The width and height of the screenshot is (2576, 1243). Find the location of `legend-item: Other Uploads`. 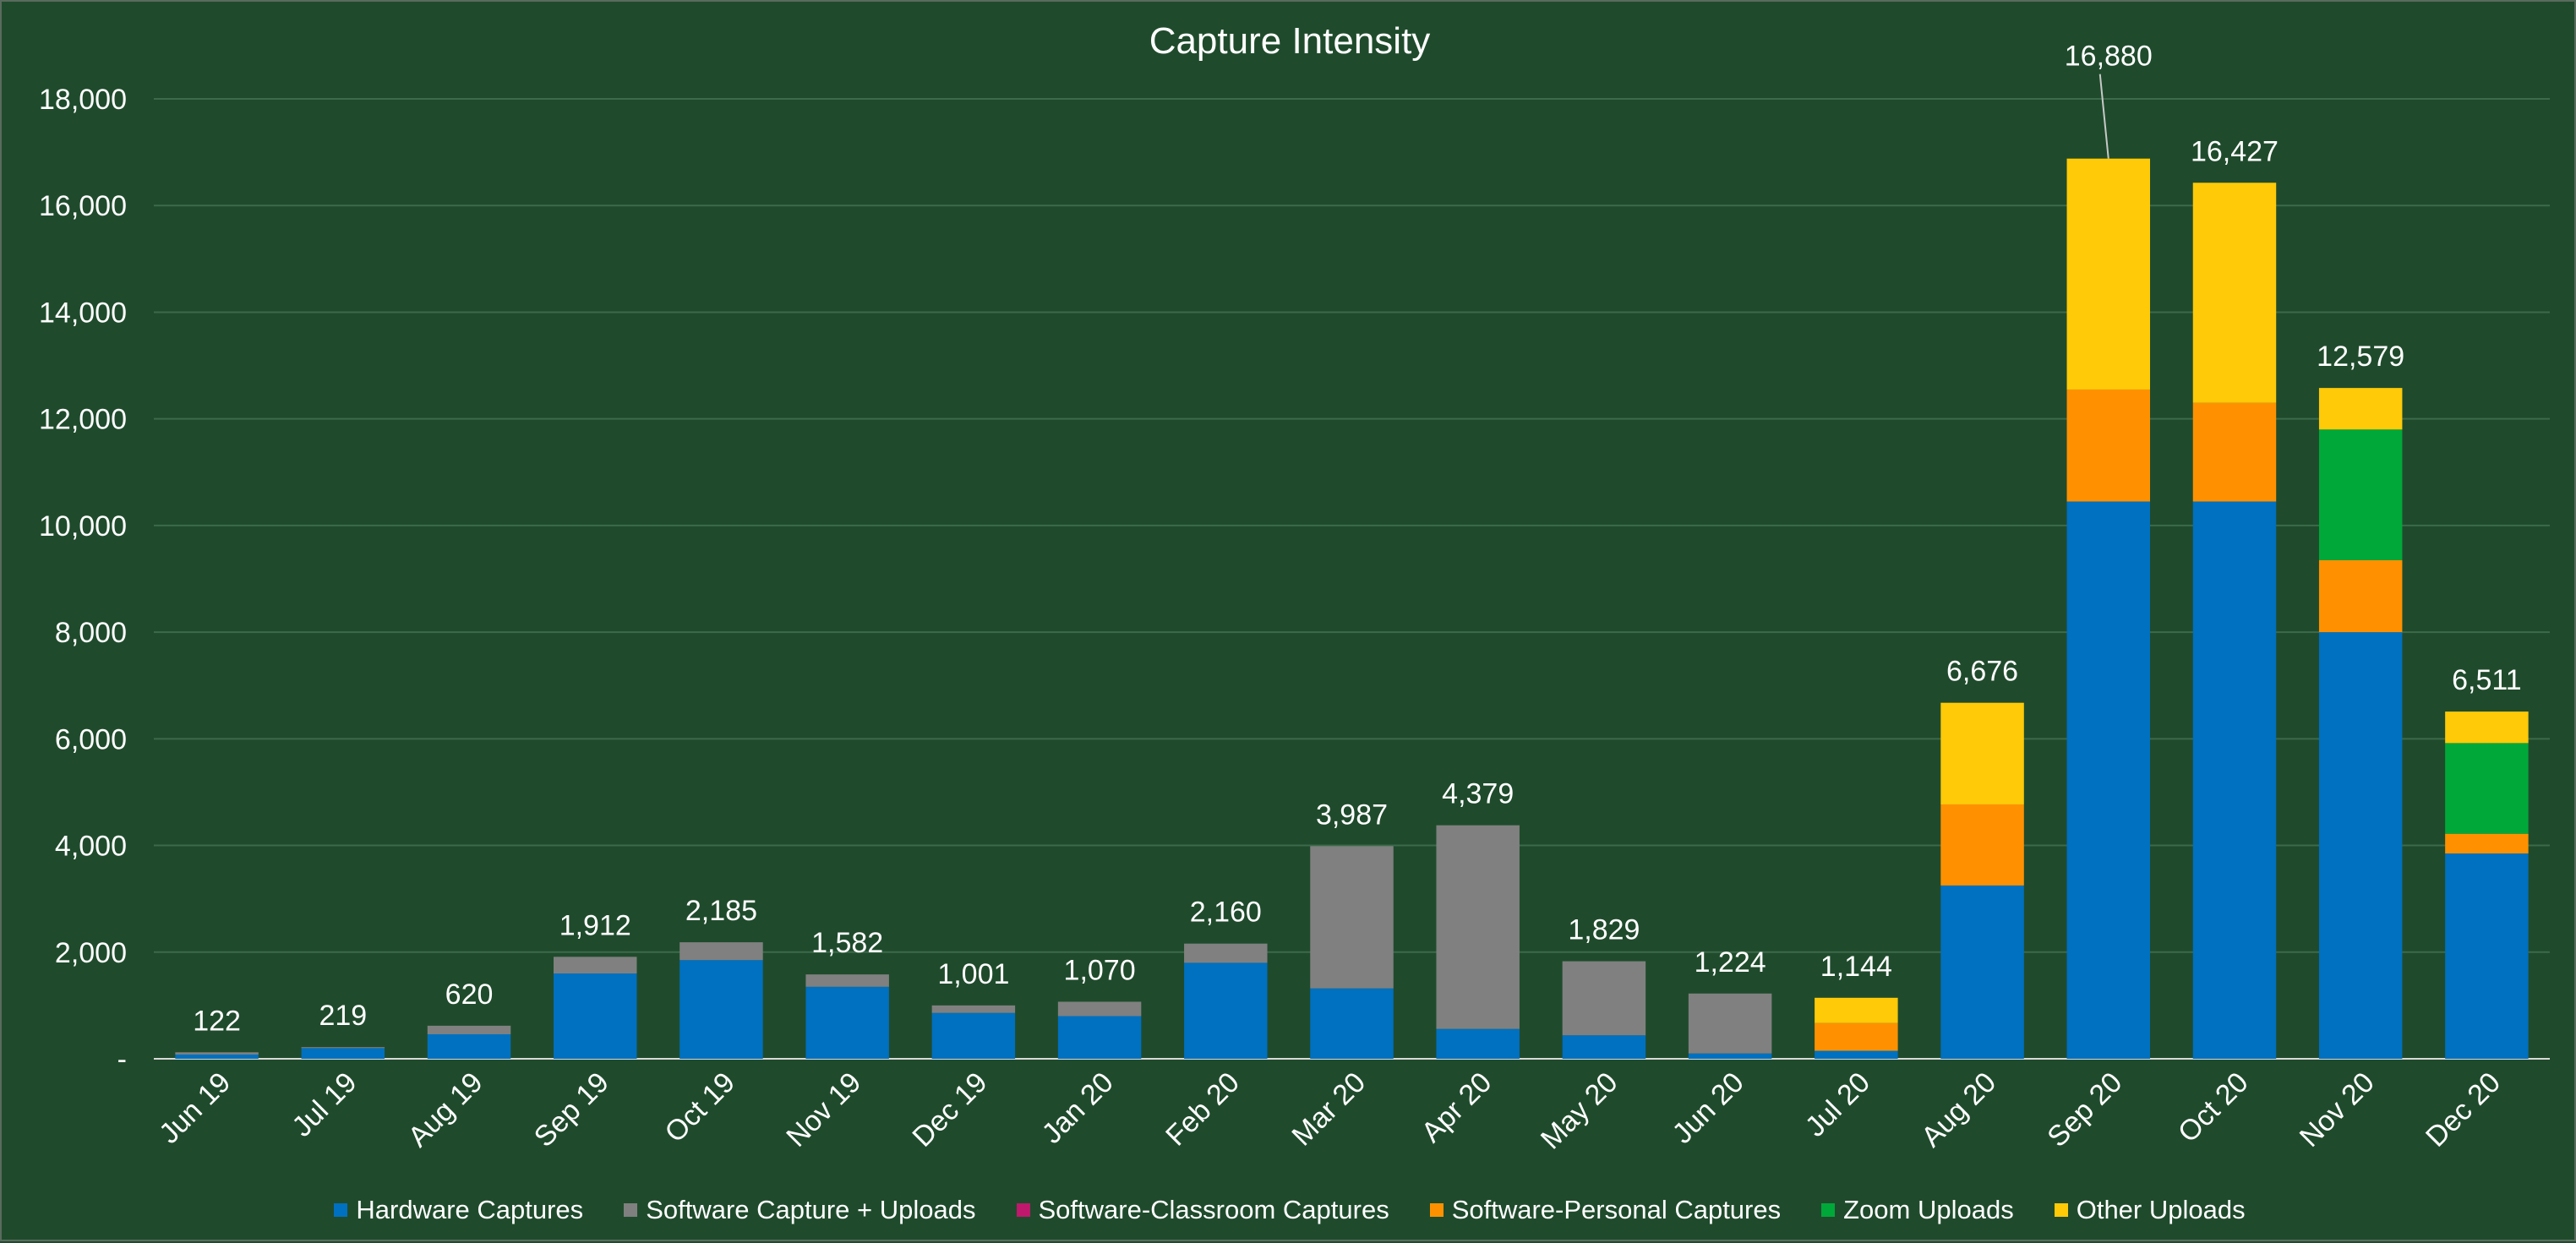

legend-item: Other Uploads is located at coordinates (2150, 1210).